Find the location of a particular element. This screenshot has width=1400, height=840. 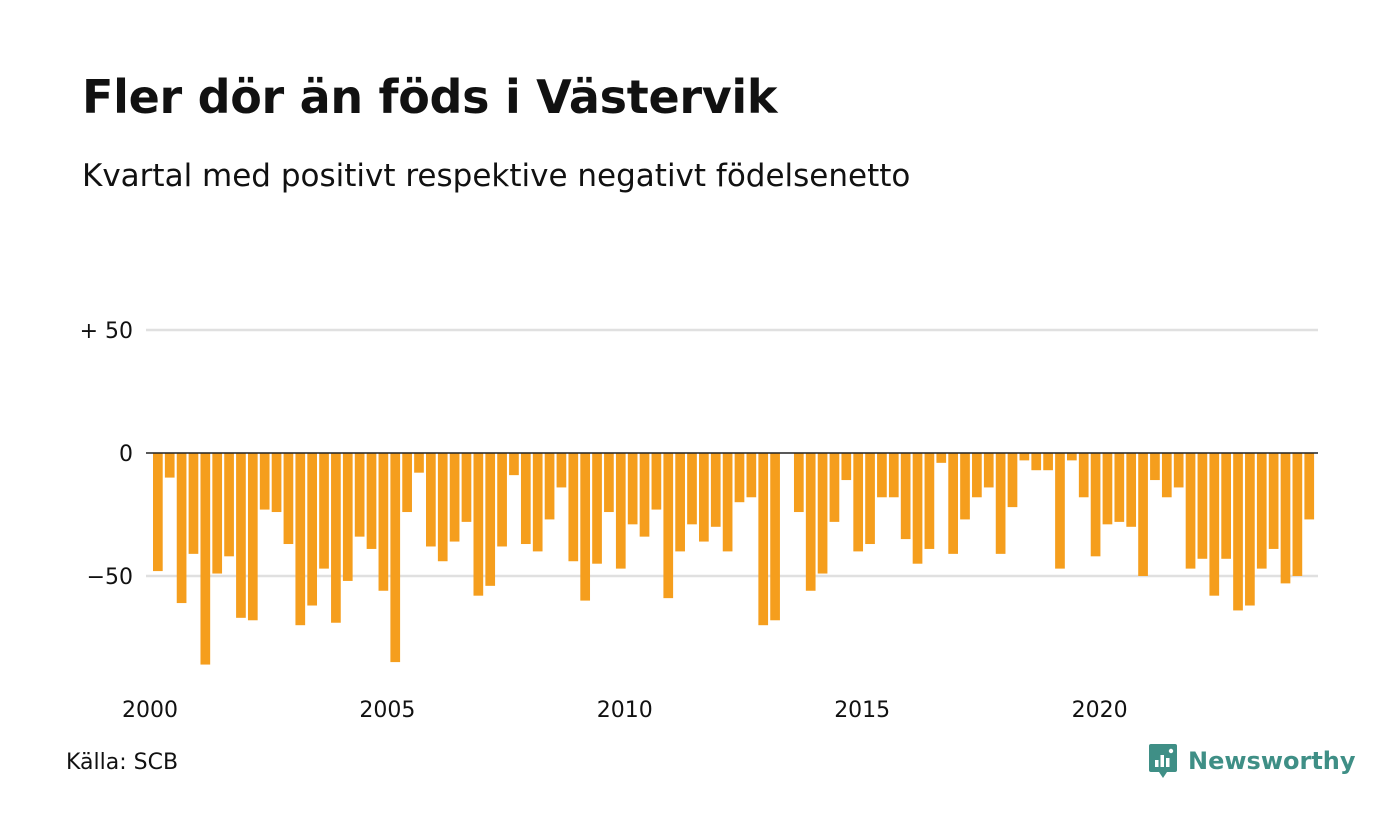

chart-title: Fler dör än föds i Västervik is located at coordinates (430, 97).